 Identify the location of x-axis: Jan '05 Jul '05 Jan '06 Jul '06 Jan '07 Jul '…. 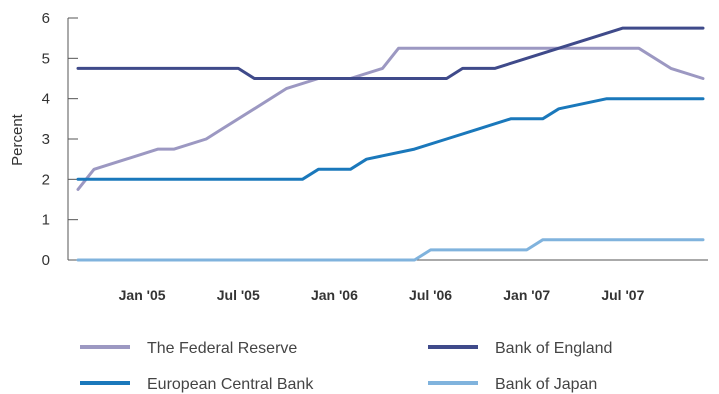
(388, 281).